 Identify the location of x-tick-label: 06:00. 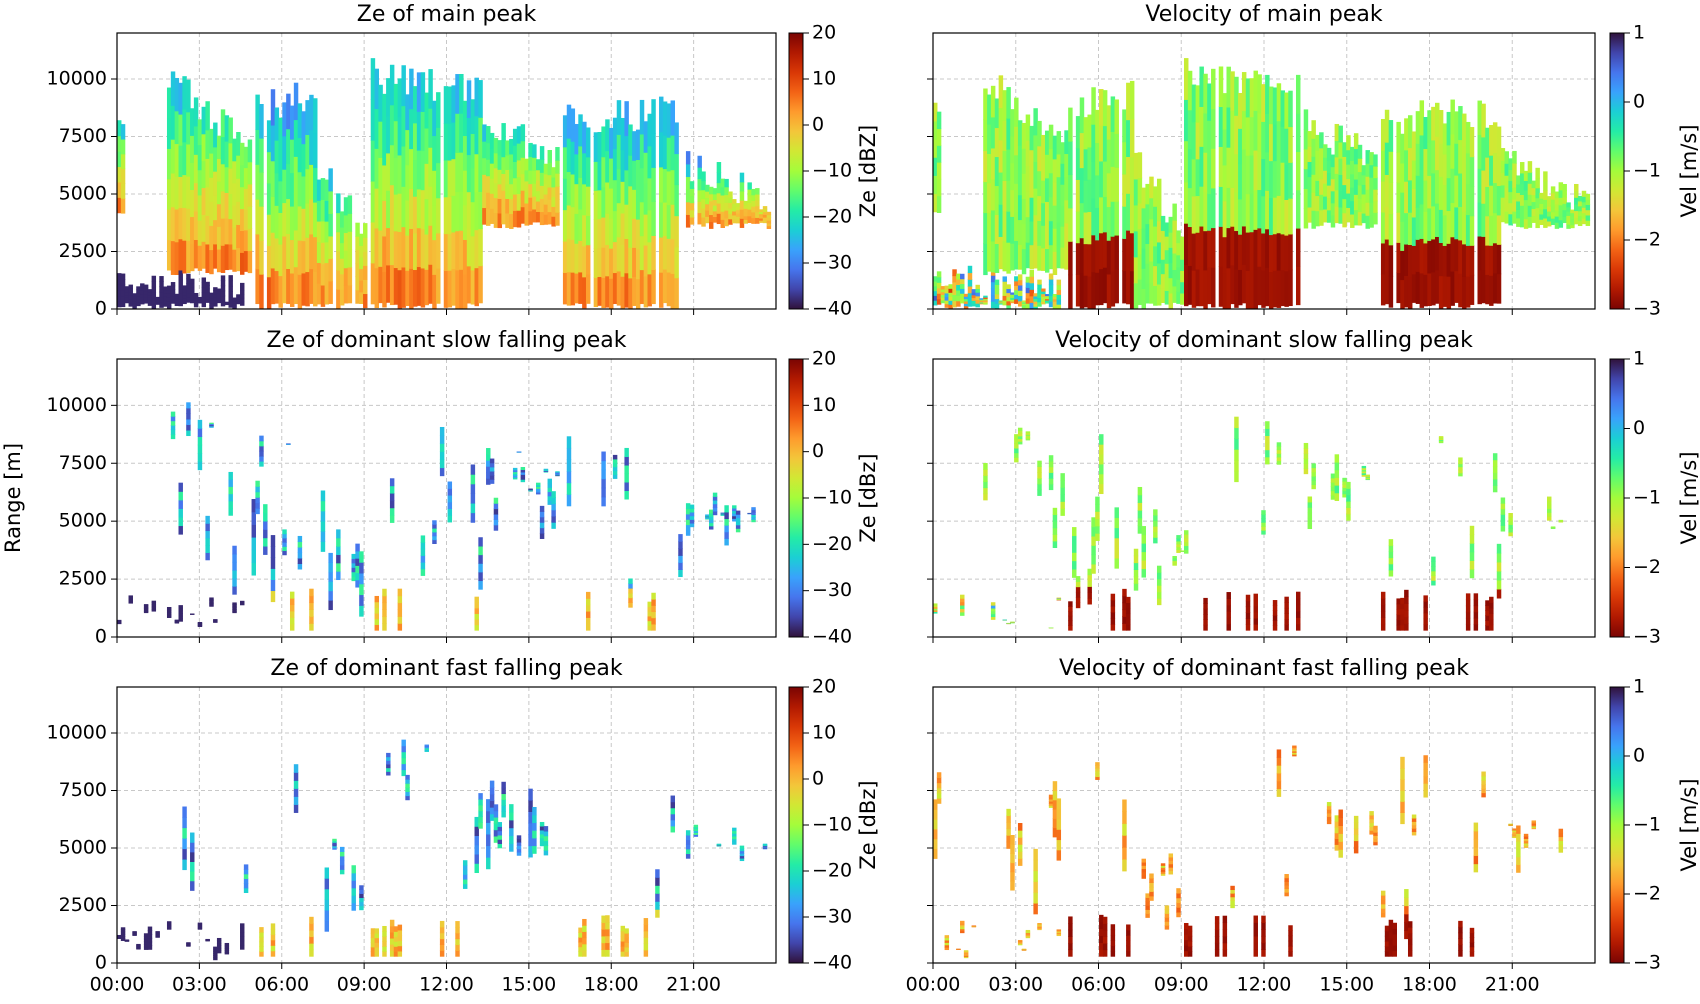
(281, 985).